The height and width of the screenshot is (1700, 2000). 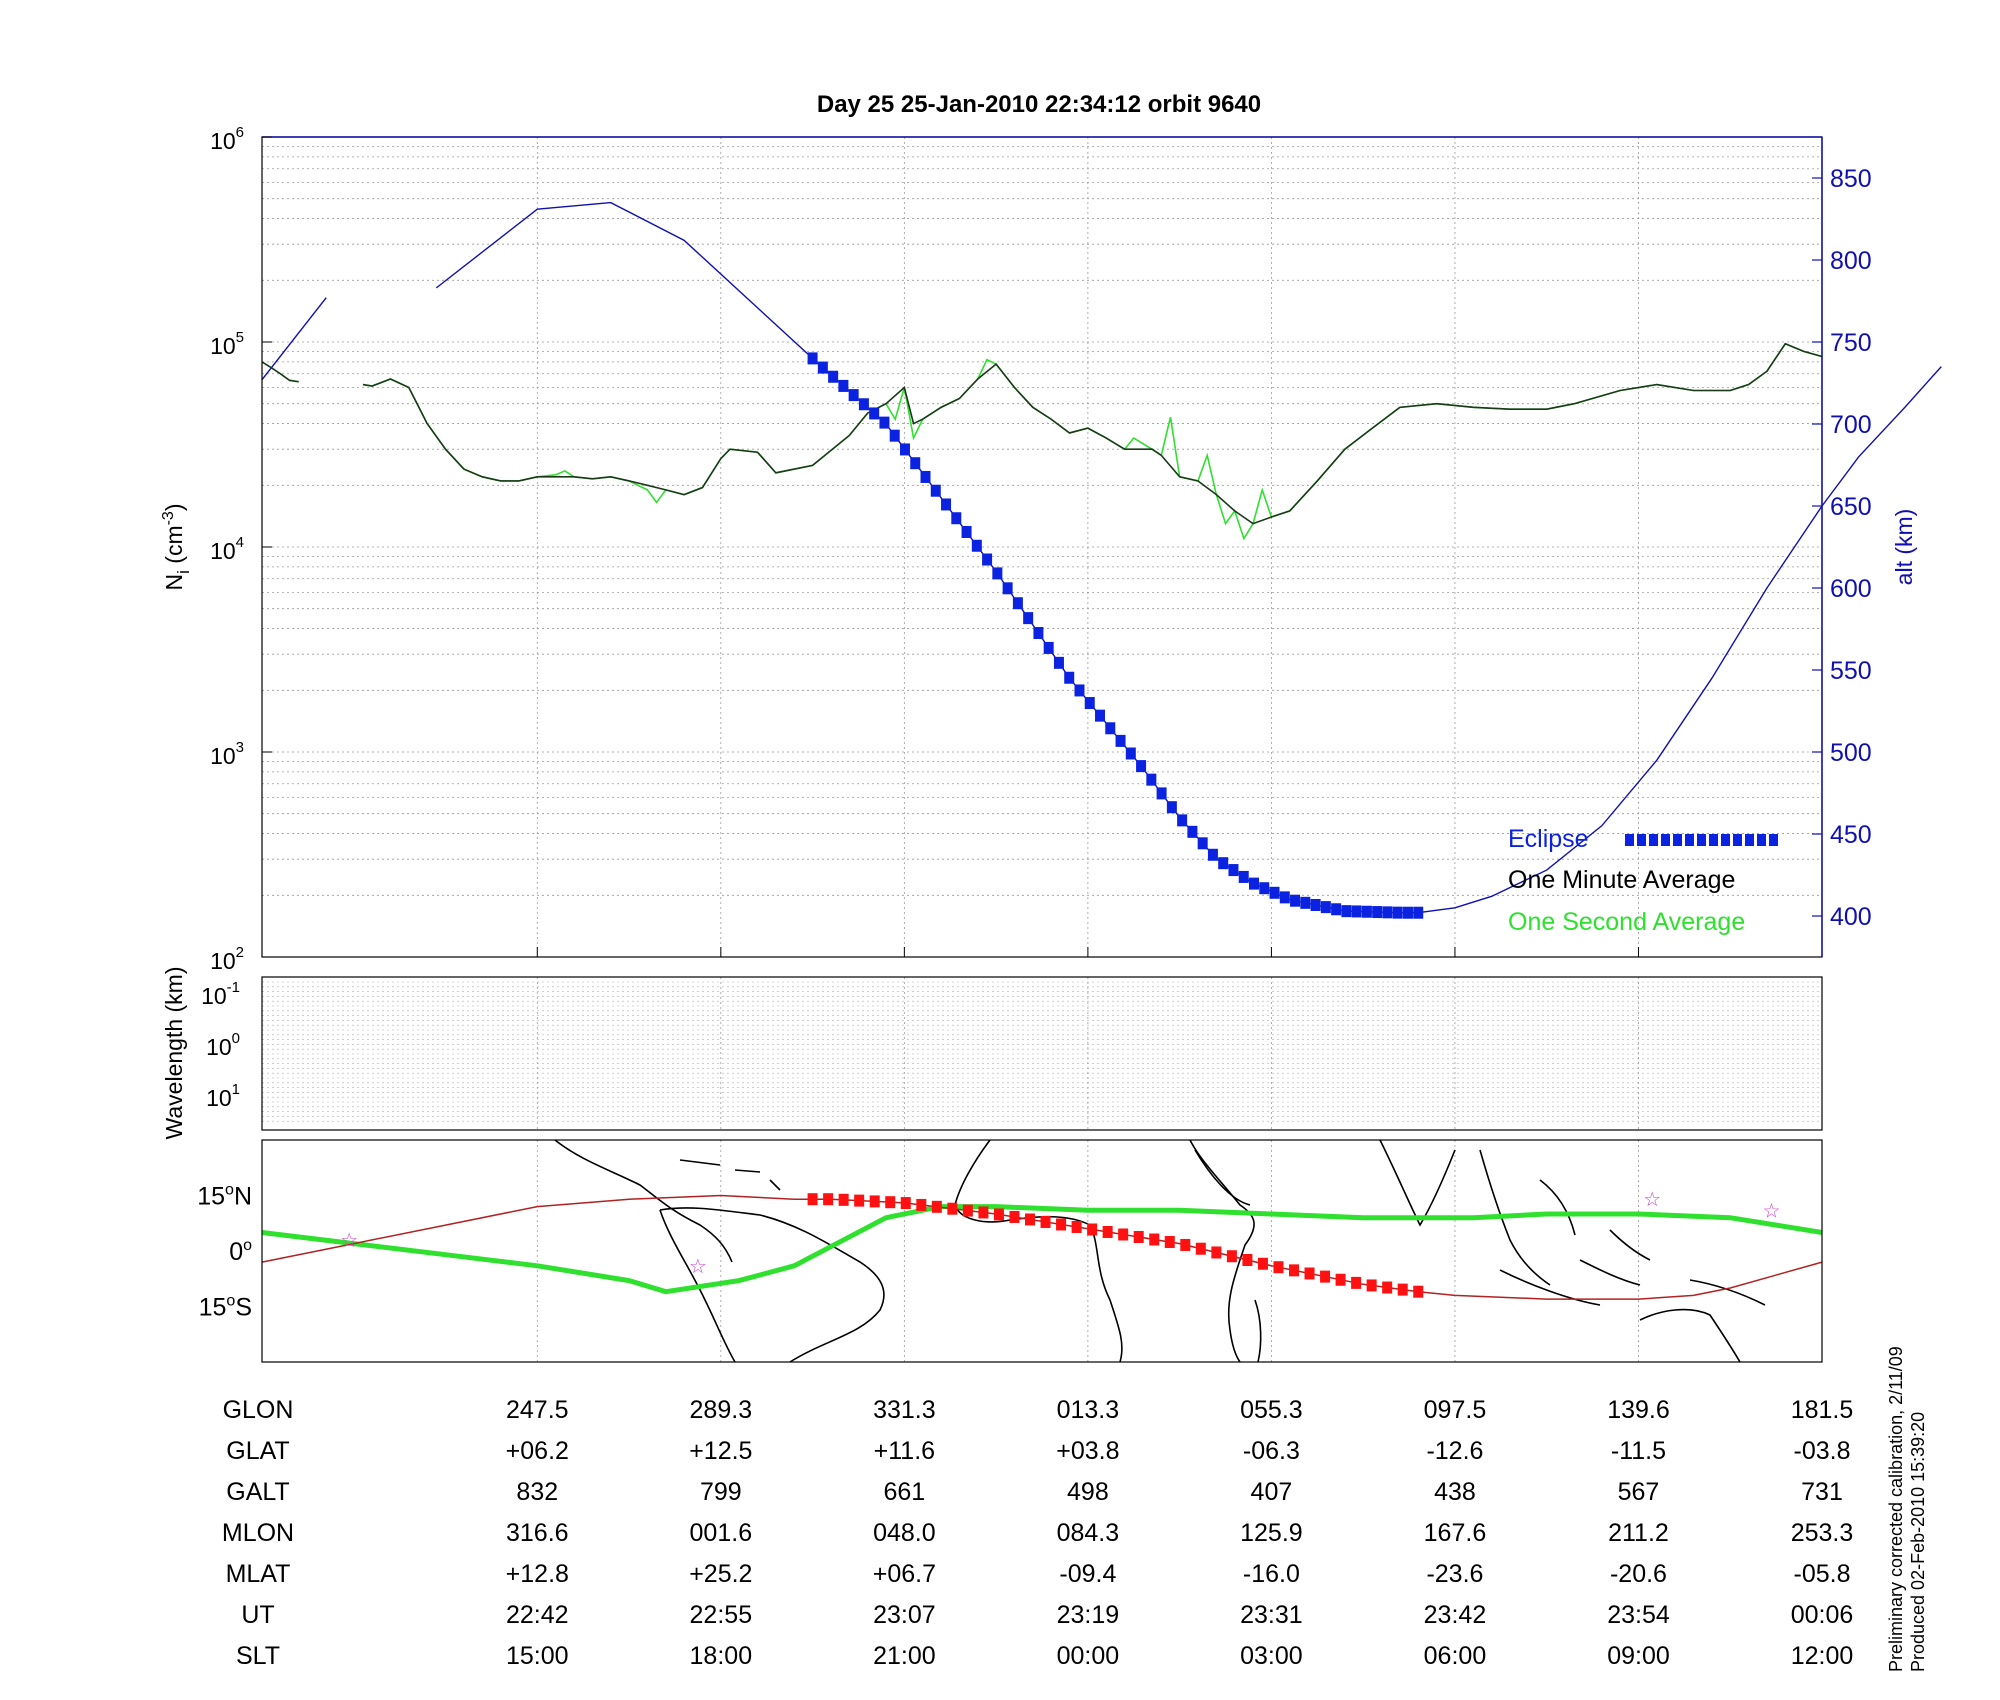 What do you see at coordinates (223, 1096) in the screenshot?
I see `wave-tick-label: 101` at bounding box center [223, 1096].